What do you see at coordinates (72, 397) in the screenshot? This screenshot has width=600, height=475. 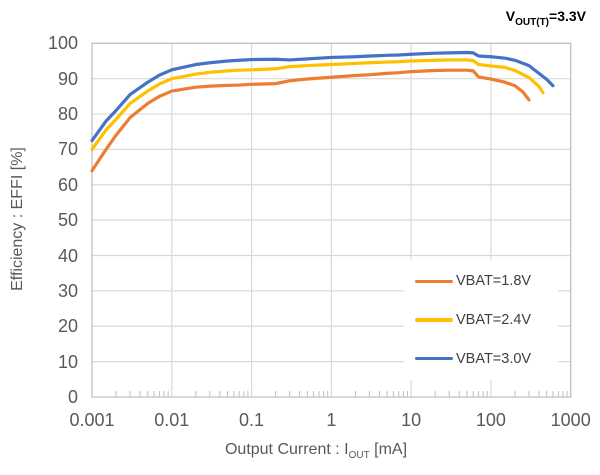 I see `y-tick-label: 0` at bounding box center [72, 397].